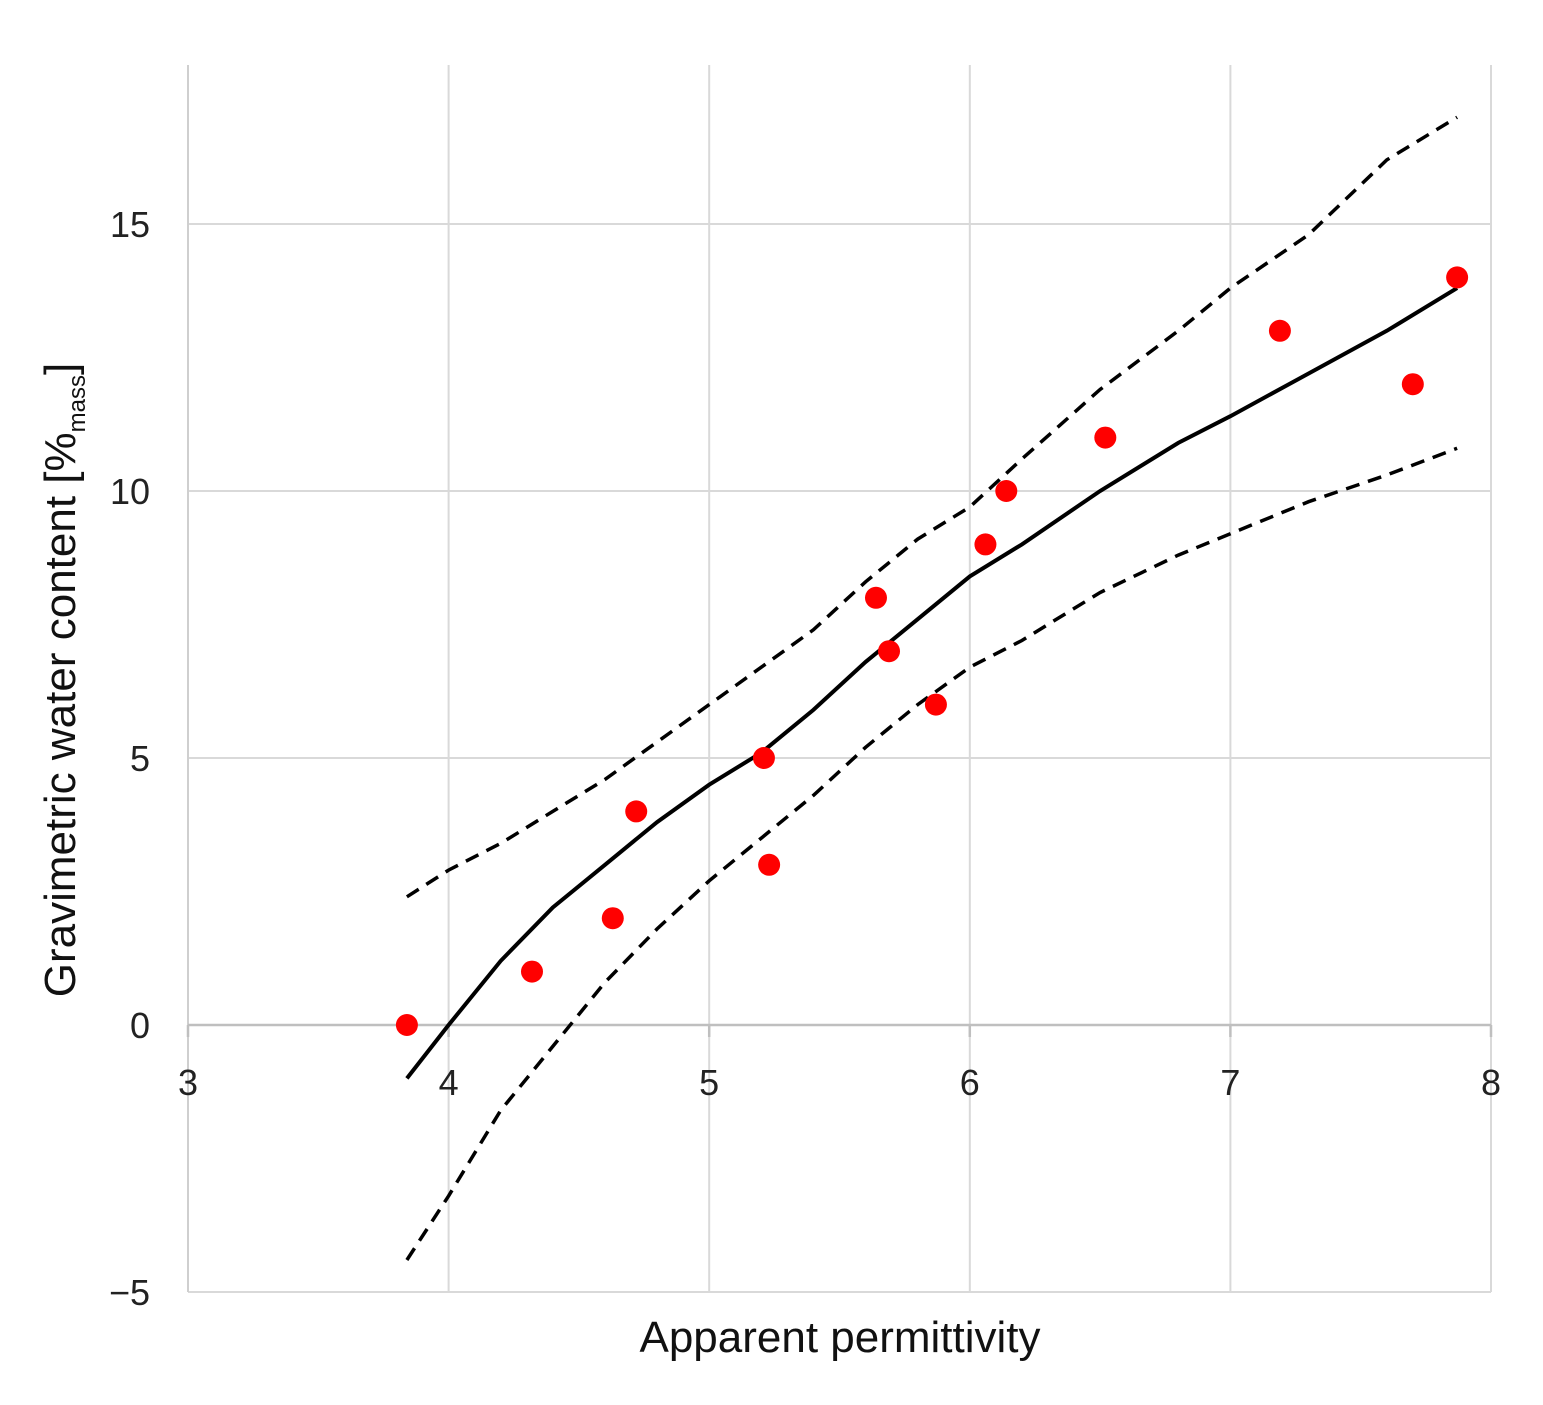 The image size is (1543, 1405). Describe the element at coordinates (839, 1337) in the screenshot. I see `x-axis-title: Apparent permittivity` at that location.